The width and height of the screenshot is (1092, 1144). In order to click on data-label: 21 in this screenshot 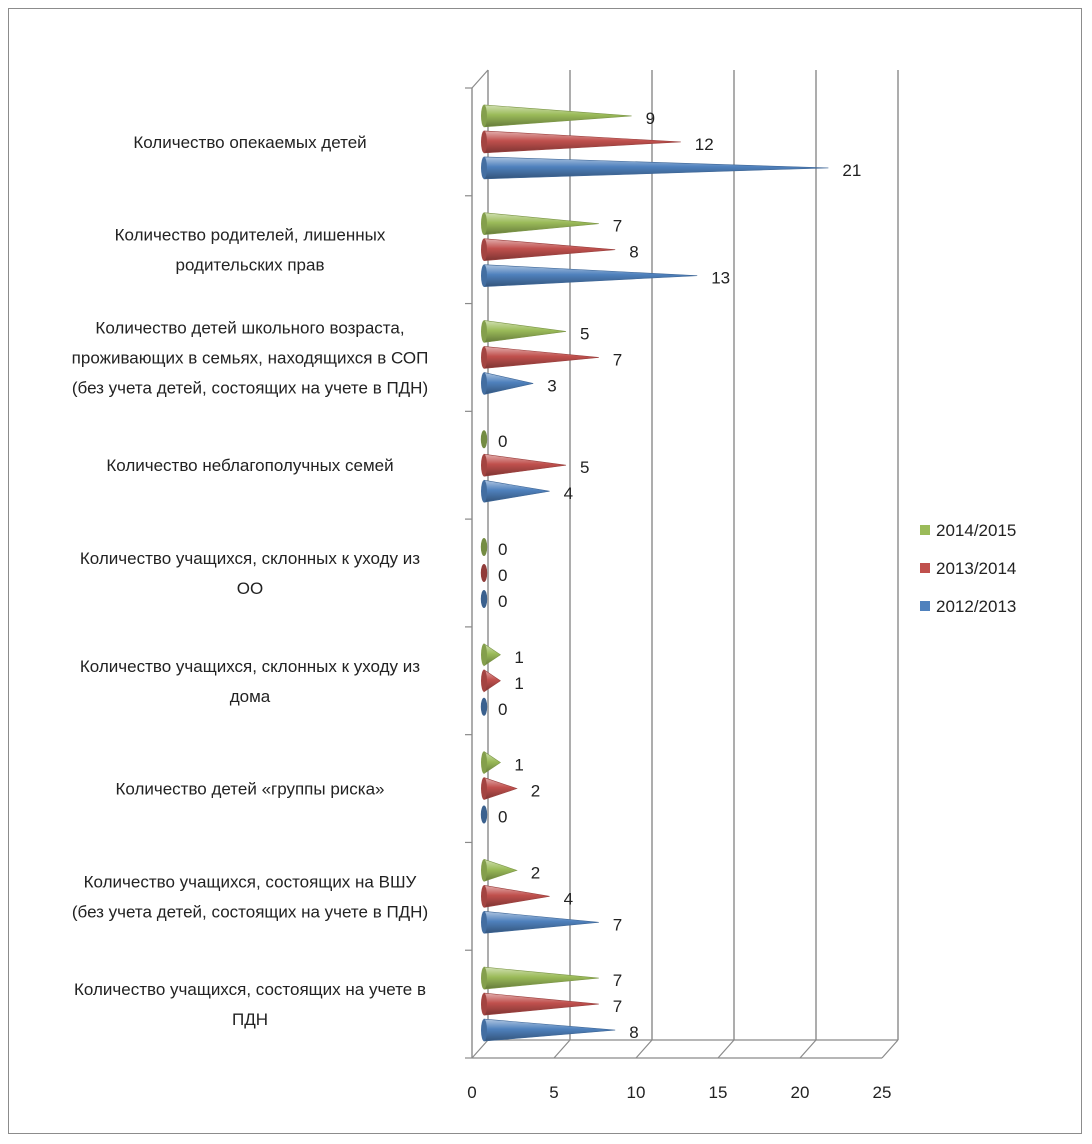, I will do `click(851, 170)`.